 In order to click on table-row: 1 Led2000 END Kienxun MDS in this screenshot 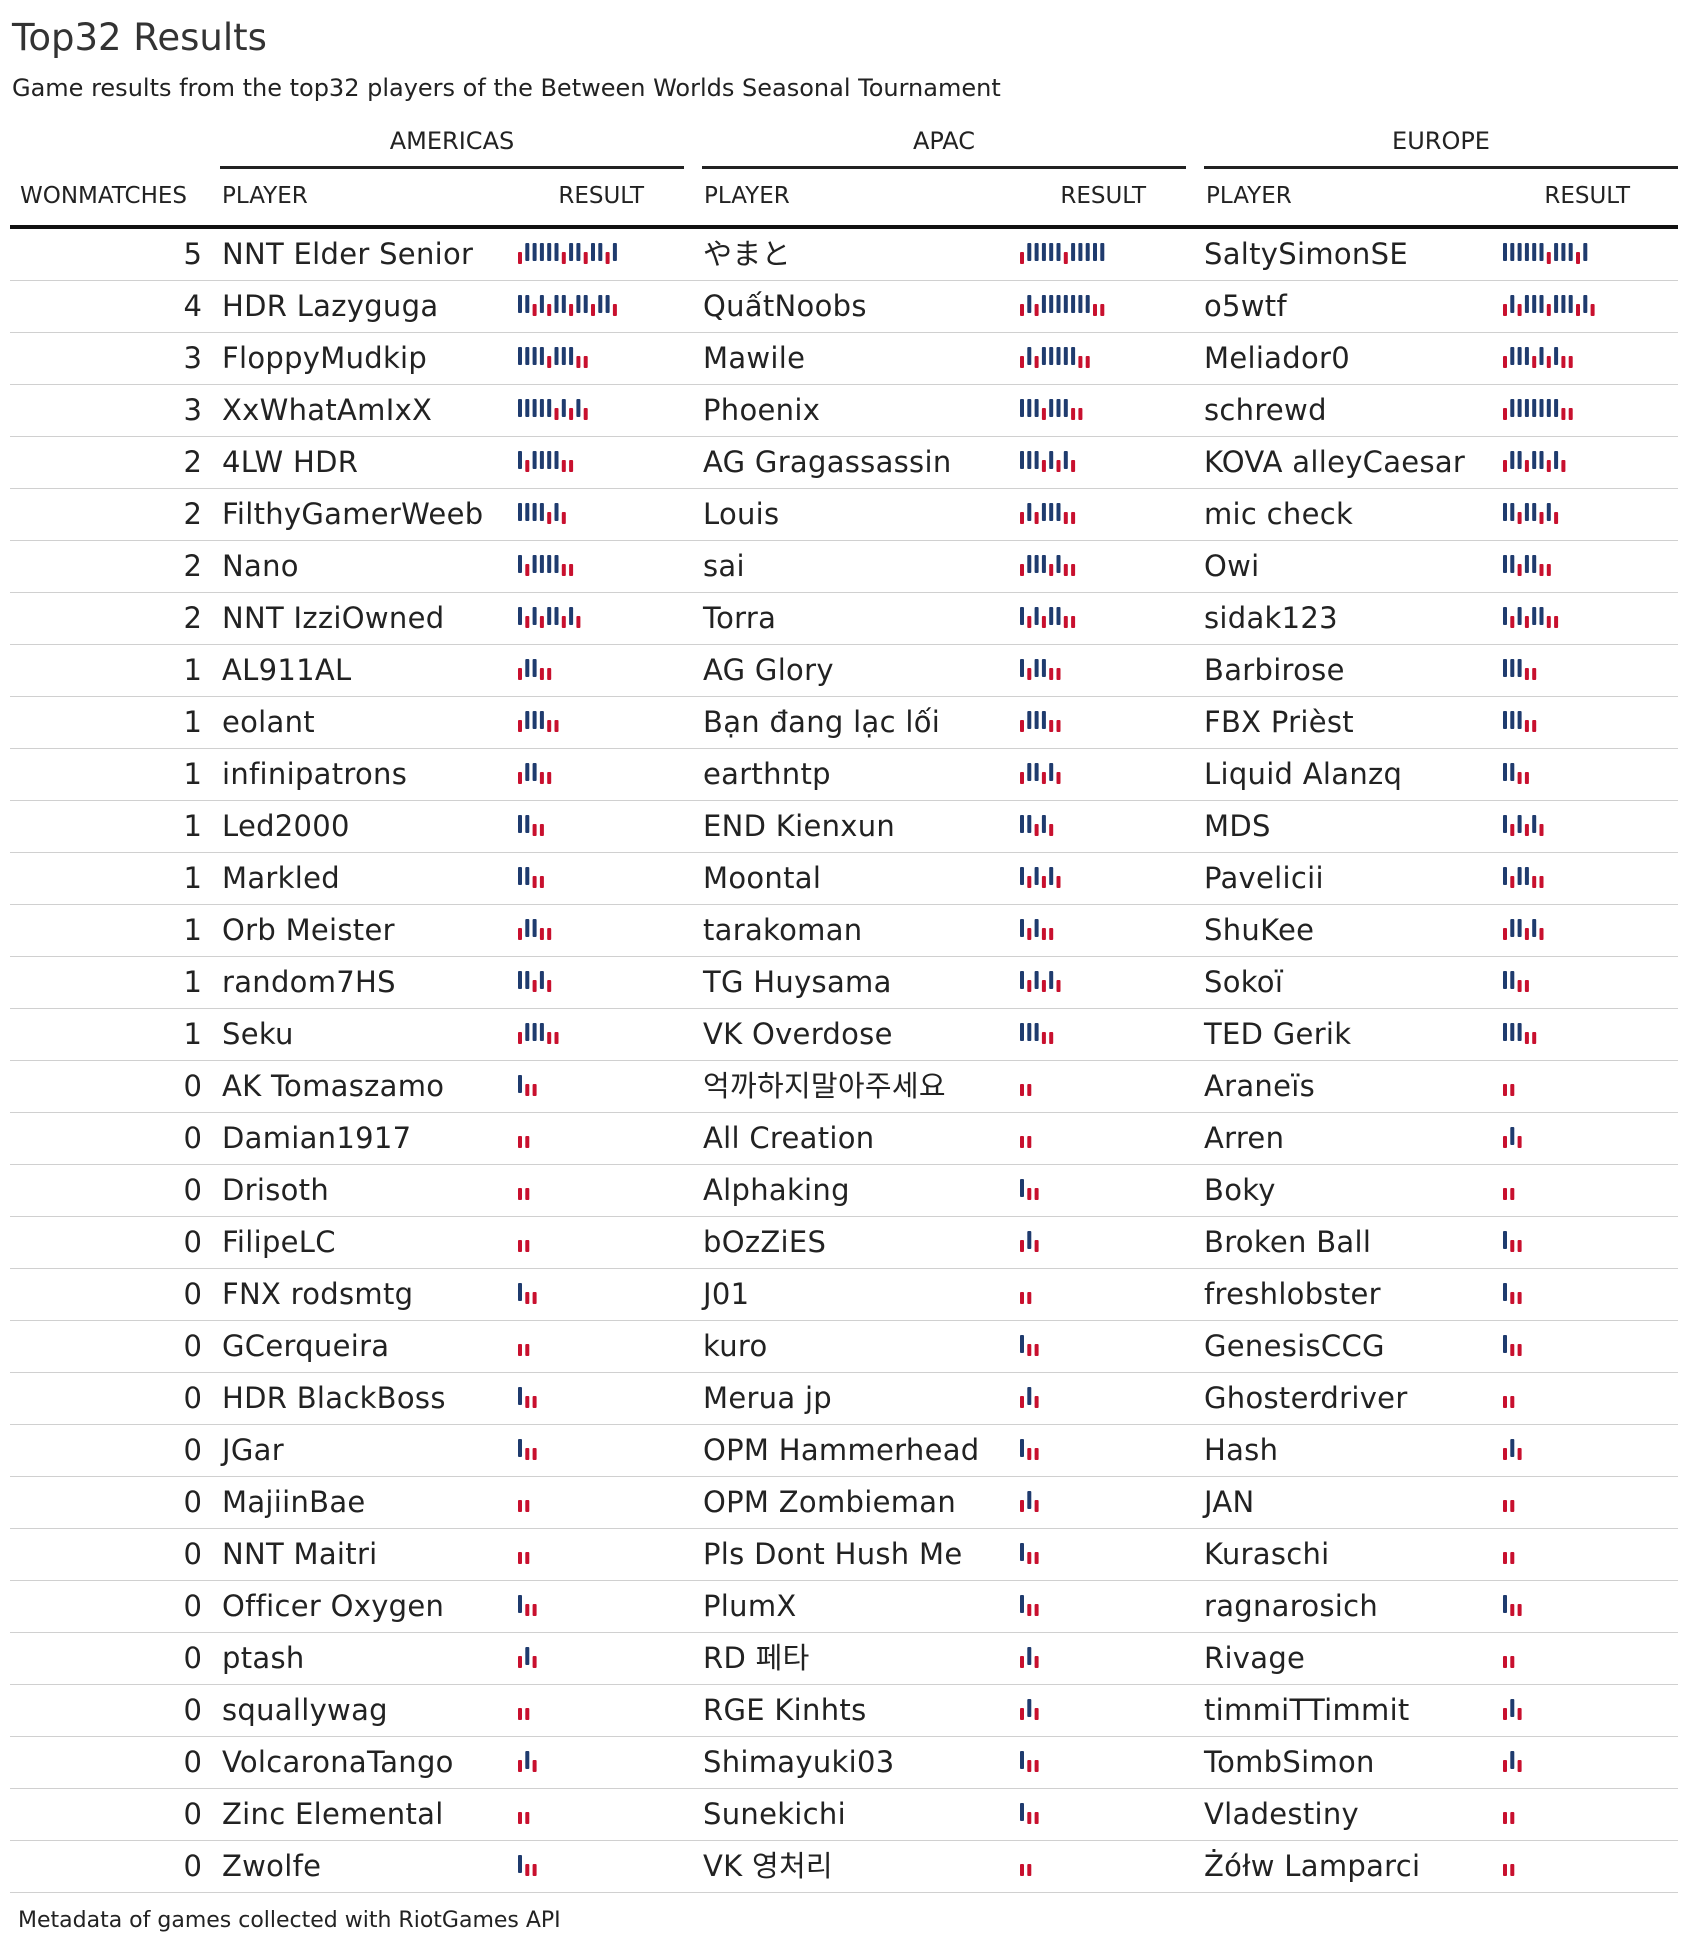, I will do `click(844, 826)`.